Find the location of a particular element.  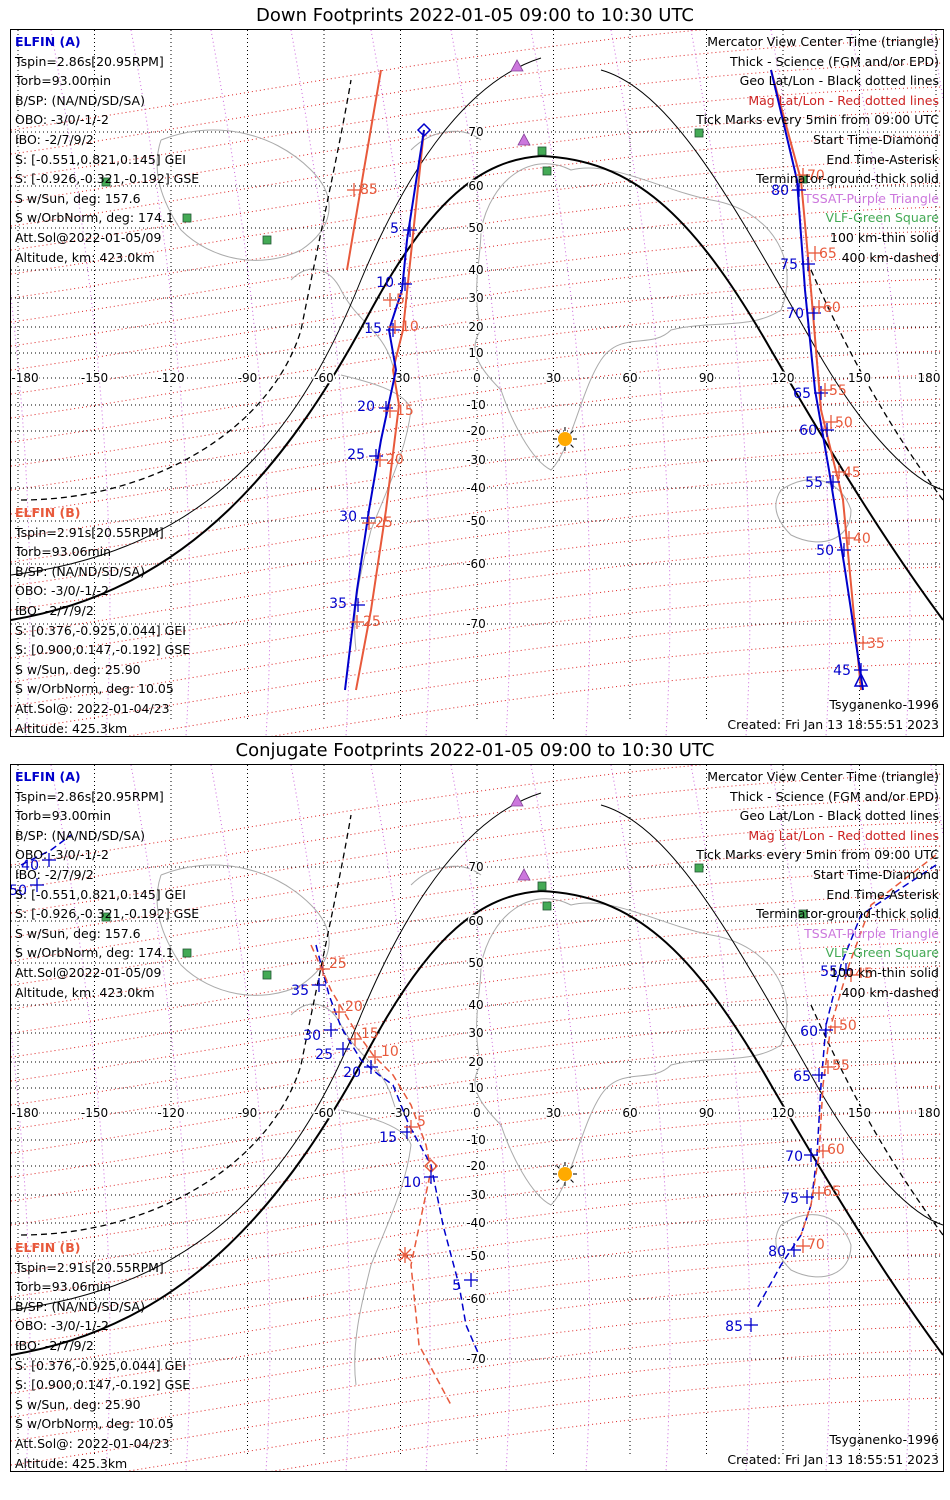

lat-label: -10 is located at coordinates (476, 1140).